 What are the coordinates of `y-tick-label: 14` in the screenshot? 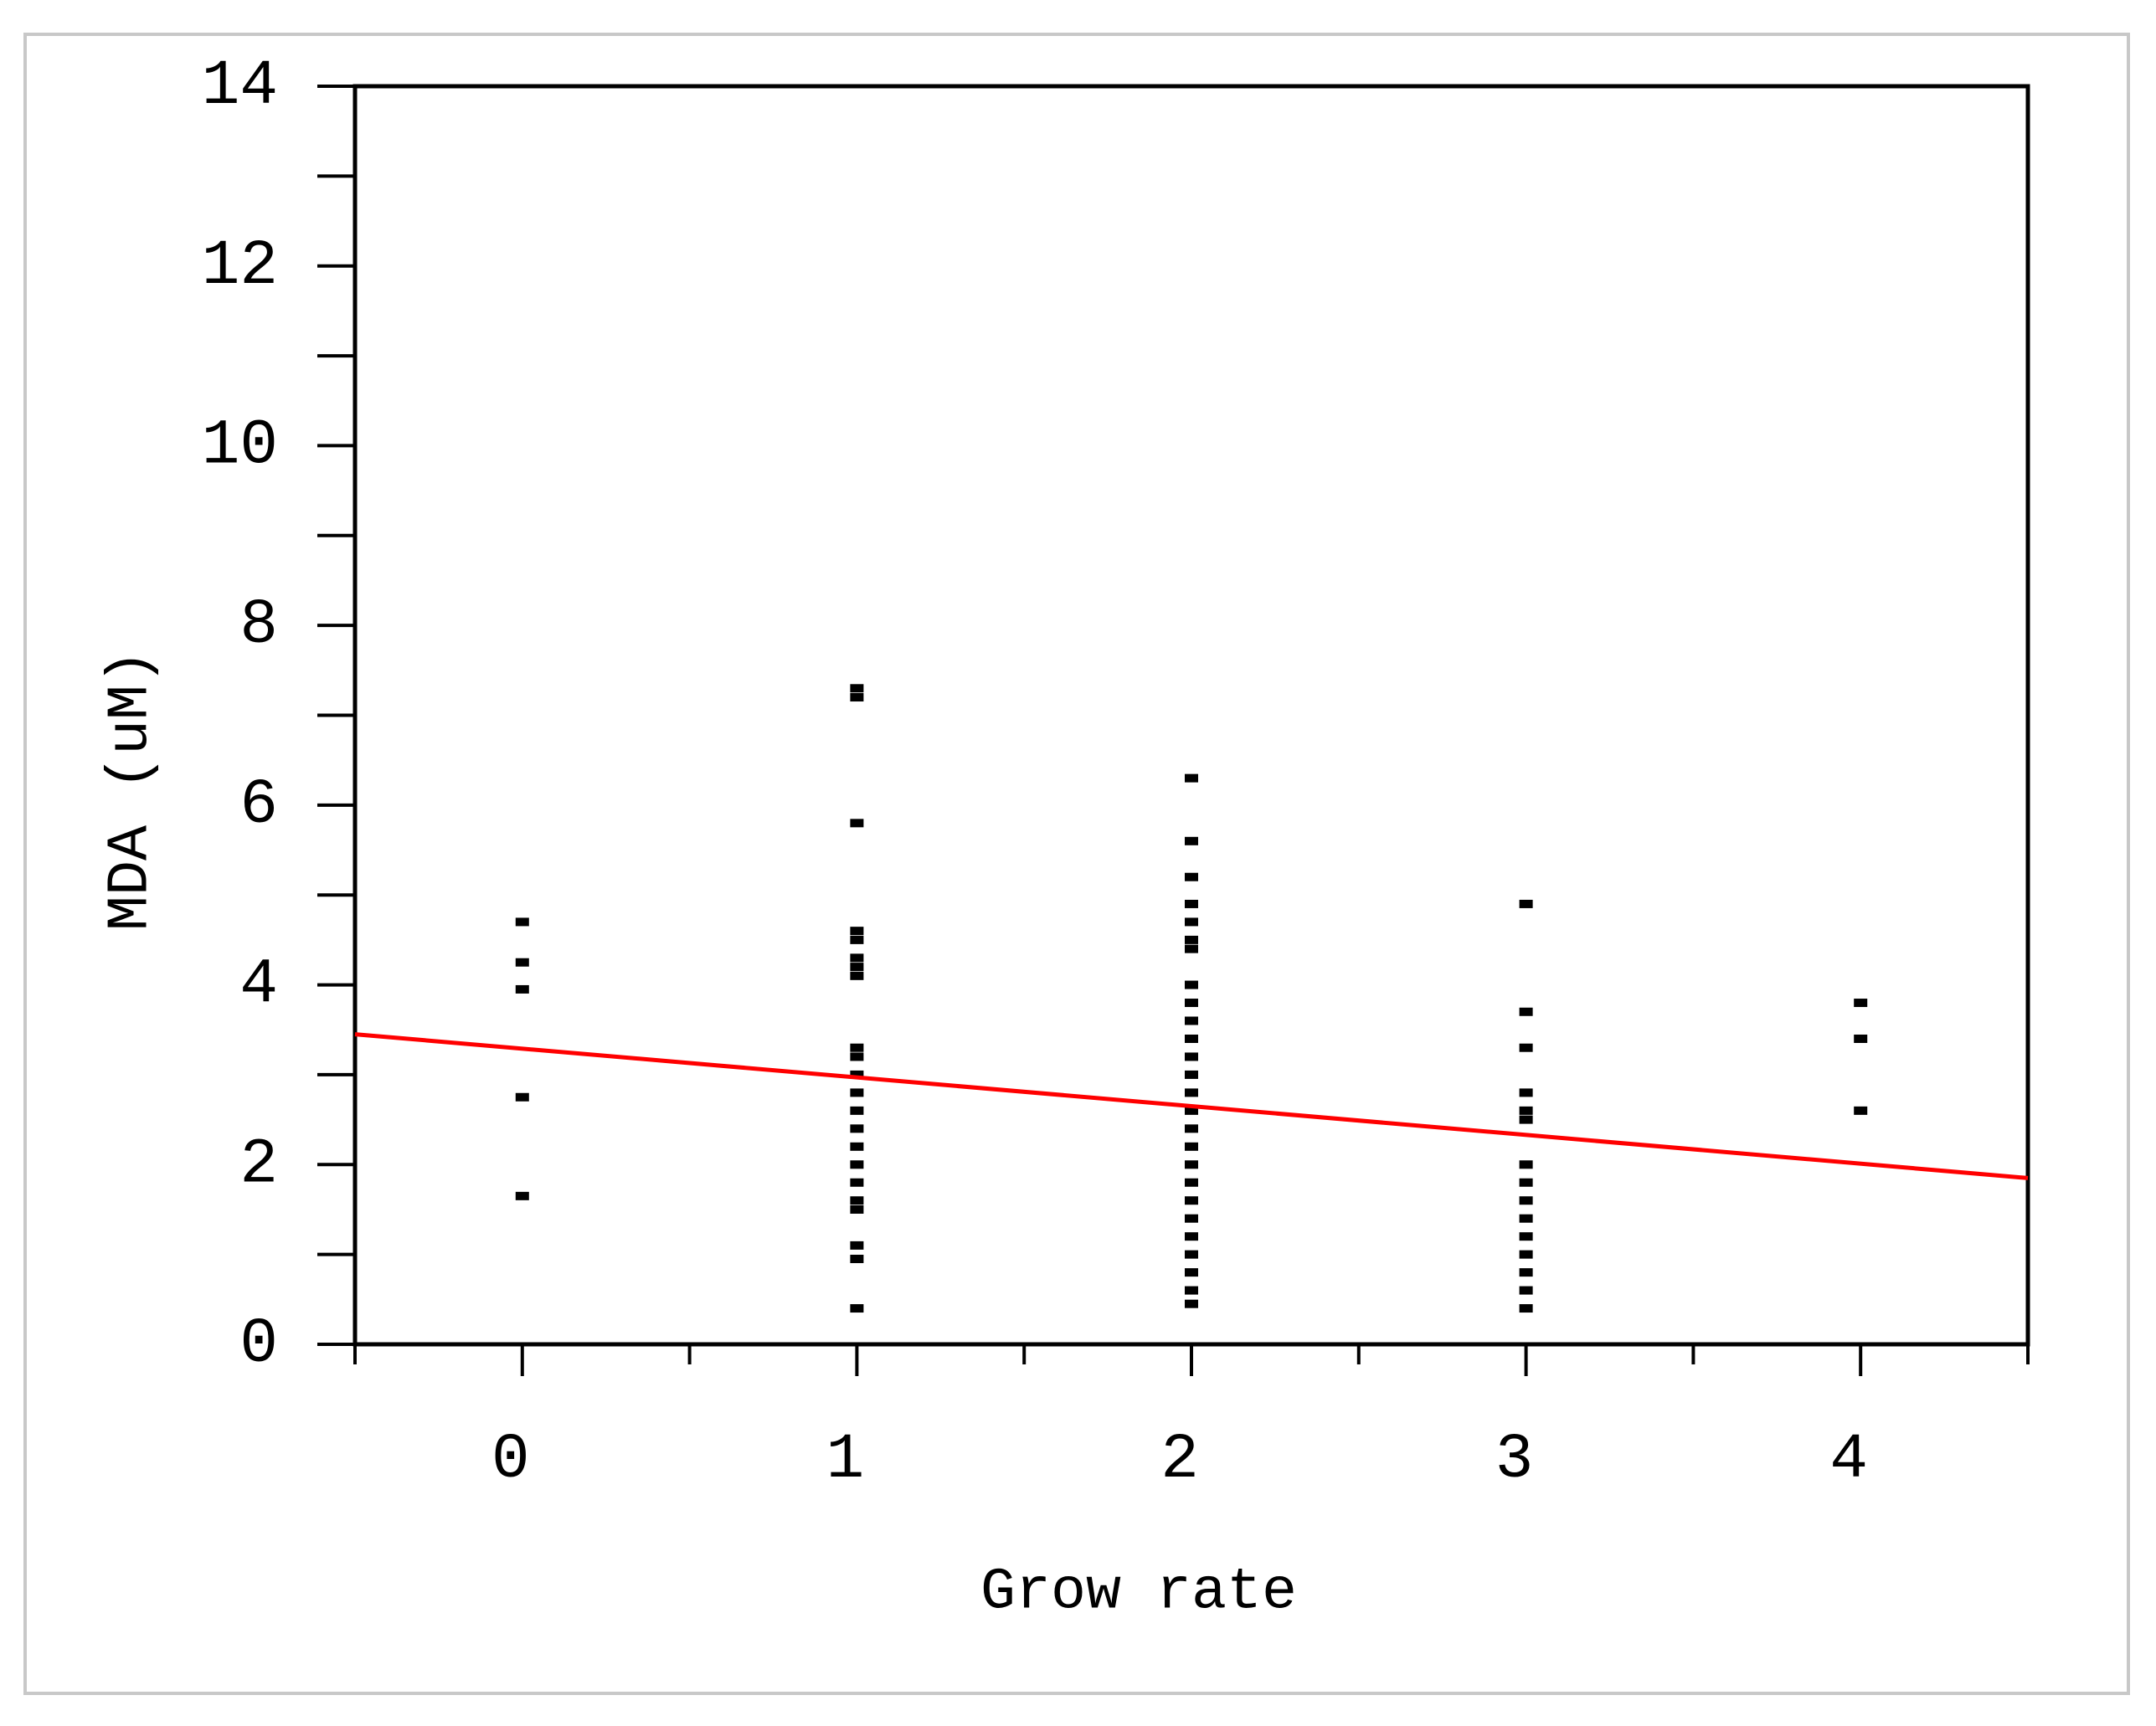 It's located at (240, 86).